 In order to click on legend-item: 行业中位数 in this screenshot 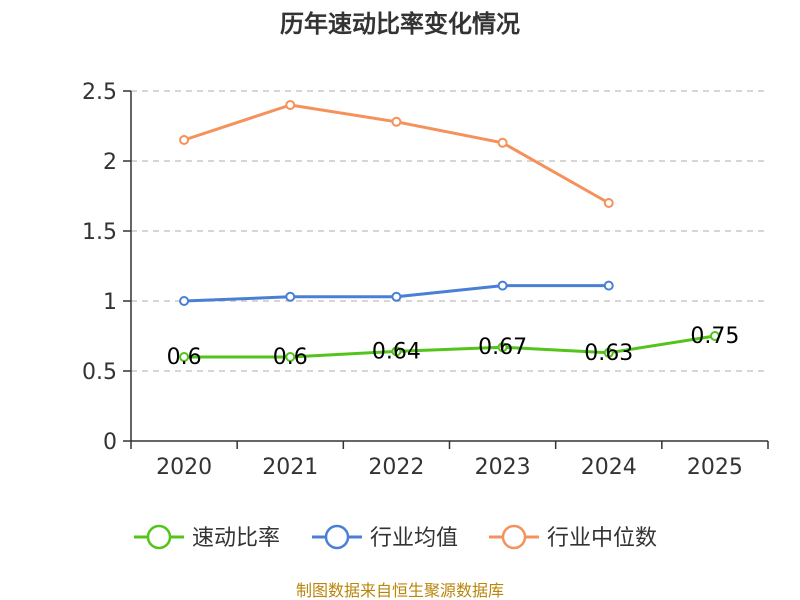, I will do `click(573, 537)`.